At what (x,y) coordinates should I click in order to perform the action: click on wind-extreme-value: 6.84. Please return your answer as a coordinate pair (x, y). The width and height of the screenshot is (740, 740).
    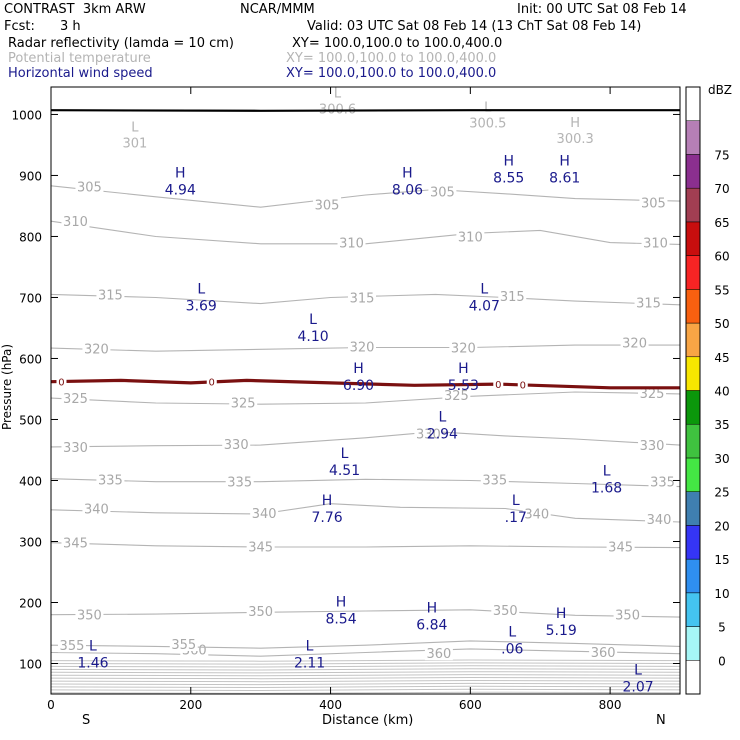
    Looking at the image, I should click on (431, 626).